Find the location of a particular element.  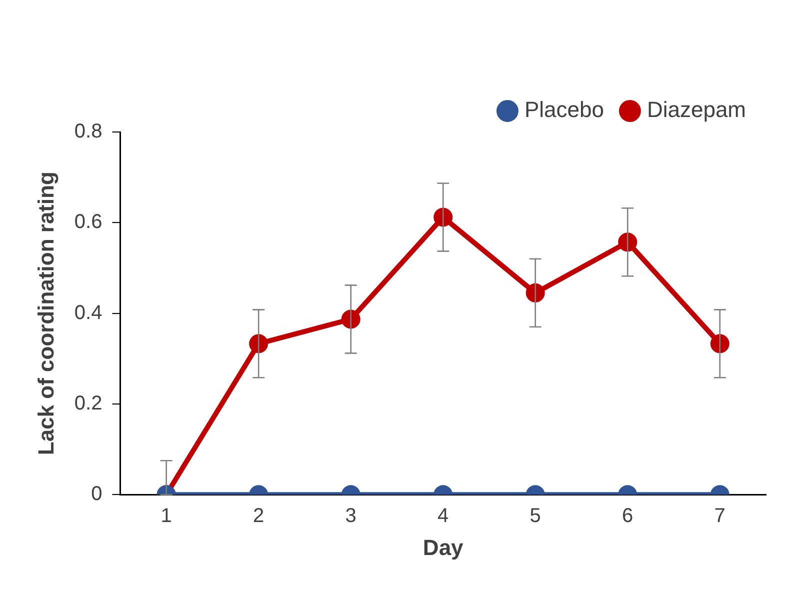

x-tick-label: 6 is located at coordinates (628, 516).